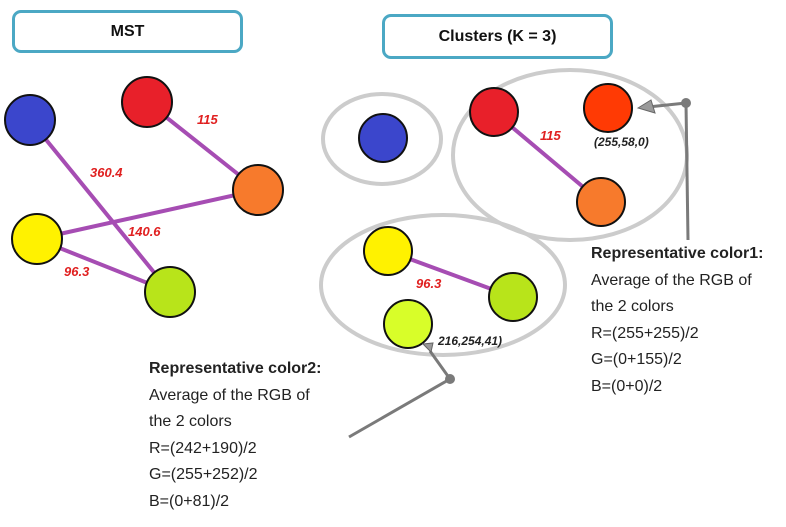  I want to click on mst-edge-label-96: 96.3, so click(77, 271).